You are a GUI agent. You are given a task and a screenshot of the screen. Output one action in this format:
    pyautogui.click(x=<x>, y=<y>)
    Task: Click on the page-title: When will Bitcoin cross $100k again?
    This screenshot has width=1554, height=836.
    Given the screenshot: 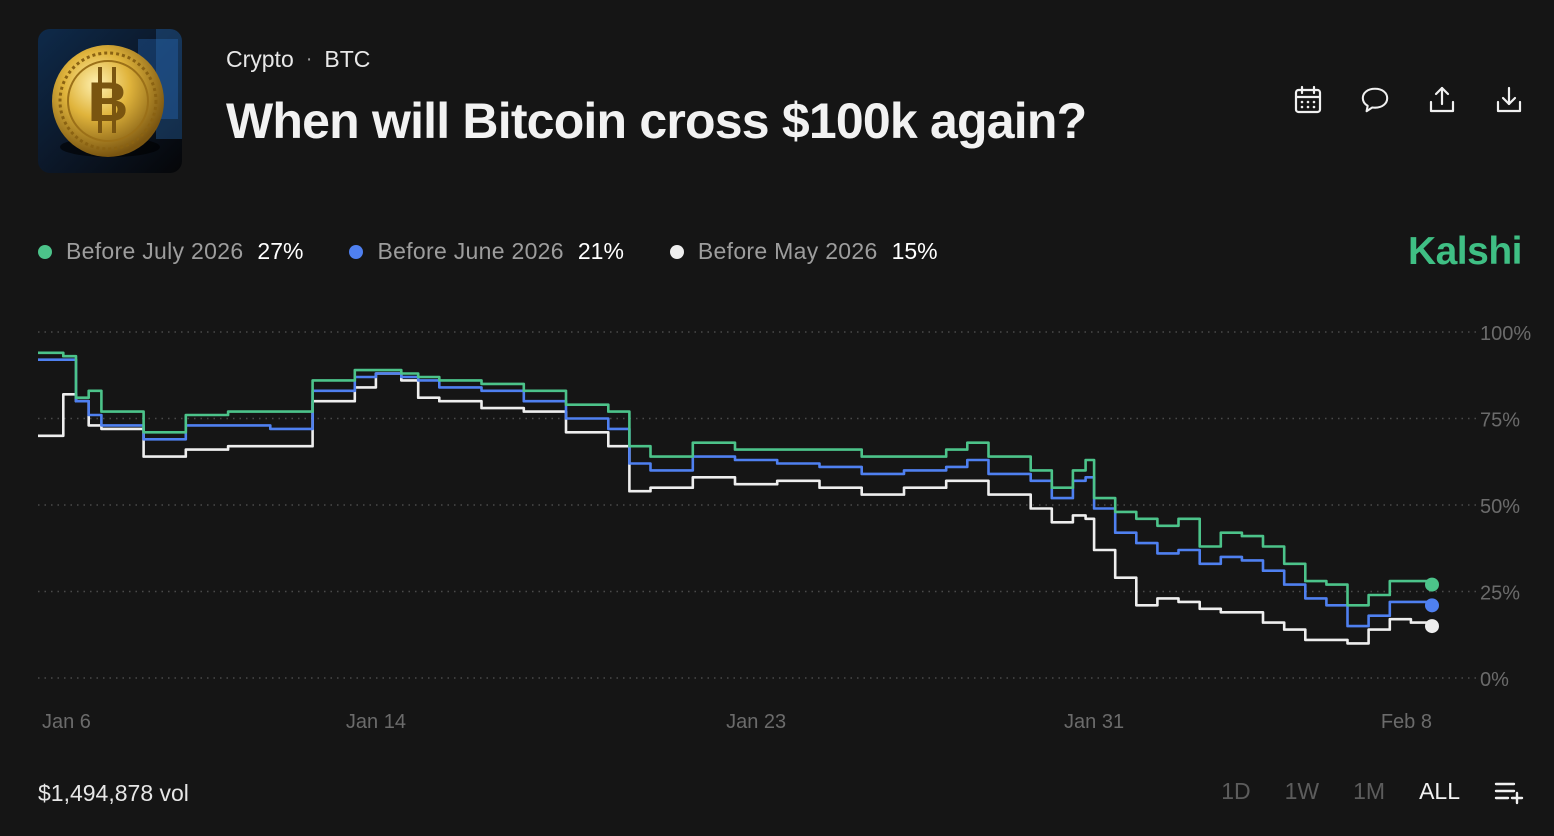 What is the action you would take?
    pyautogui.click(x=656, y=121)
    